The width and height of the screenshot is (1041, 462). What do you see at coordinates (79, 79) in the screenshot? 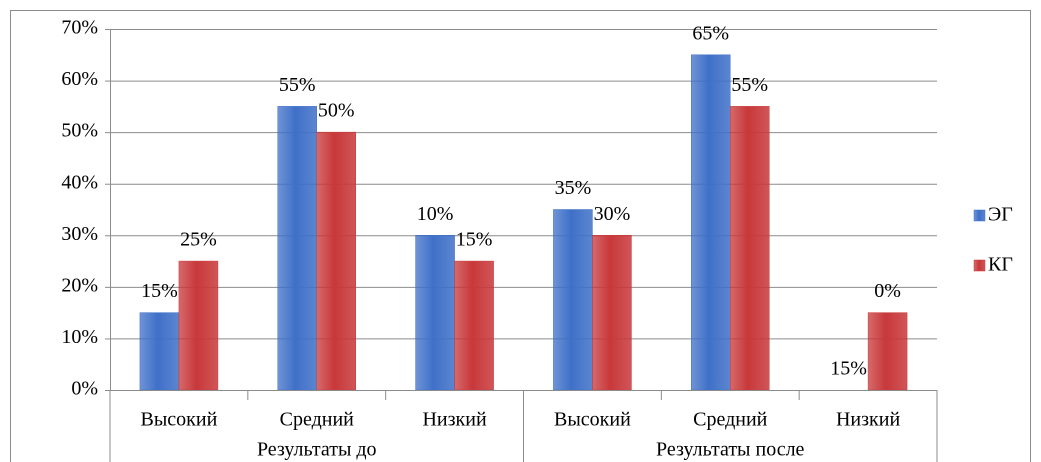
I see `y-tick-label: 60%` at bounding box center [79, 79].